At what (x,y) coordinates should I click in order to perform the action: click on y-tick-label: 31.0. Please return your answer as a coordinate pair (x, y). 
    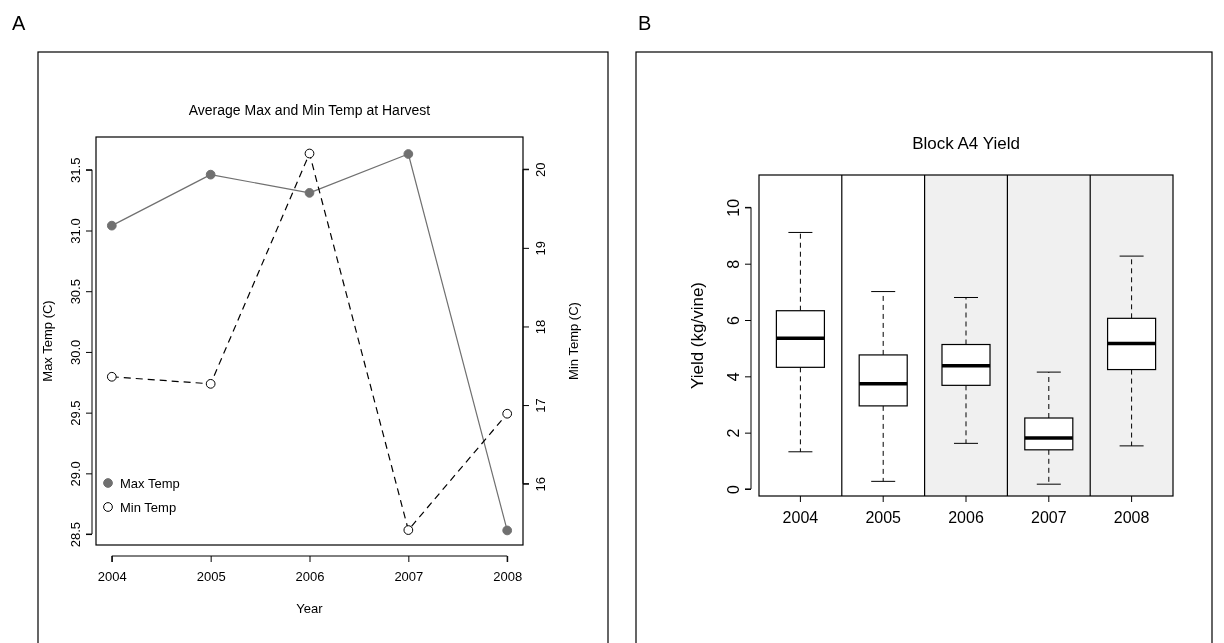
    Looking at the image, I should click on (75, 231).